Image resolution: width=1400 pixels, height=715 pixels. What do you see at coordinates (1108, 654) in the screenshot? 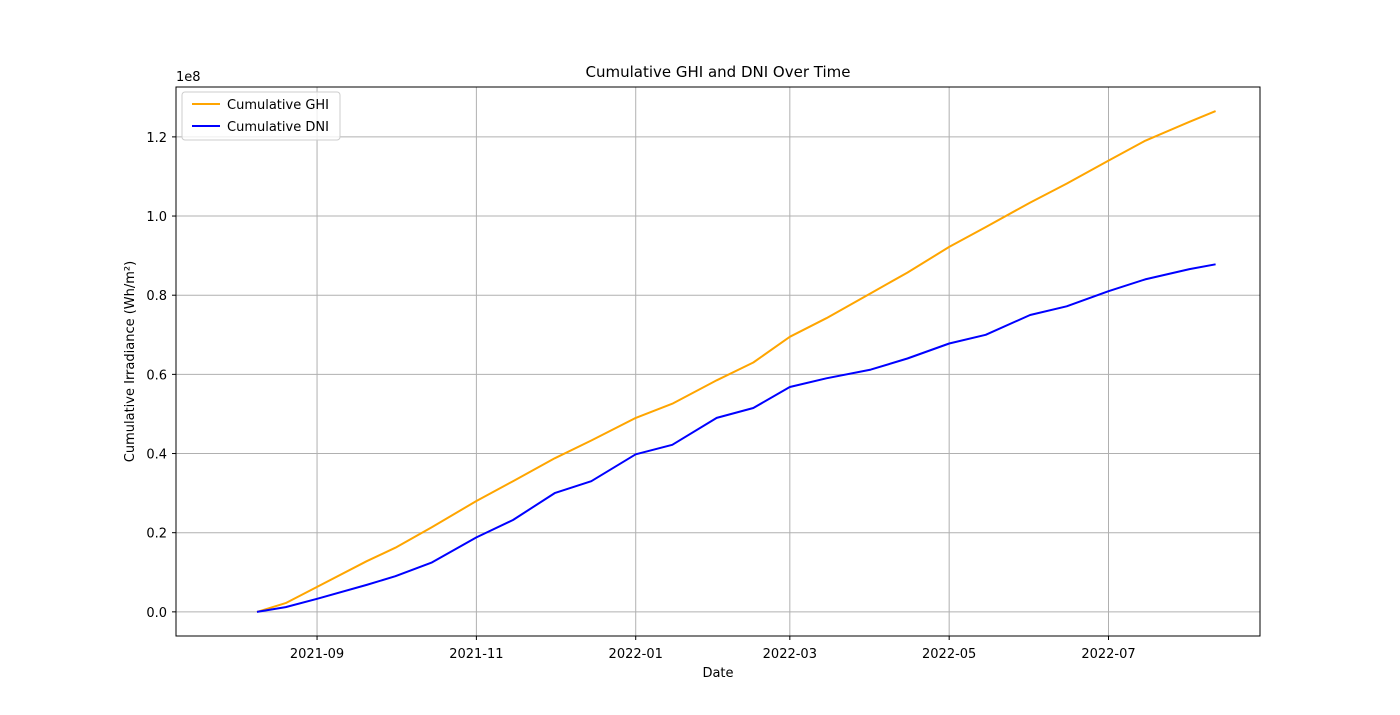
I see `x-tick-label: 2022-07` at bounding box center [1108, 654].